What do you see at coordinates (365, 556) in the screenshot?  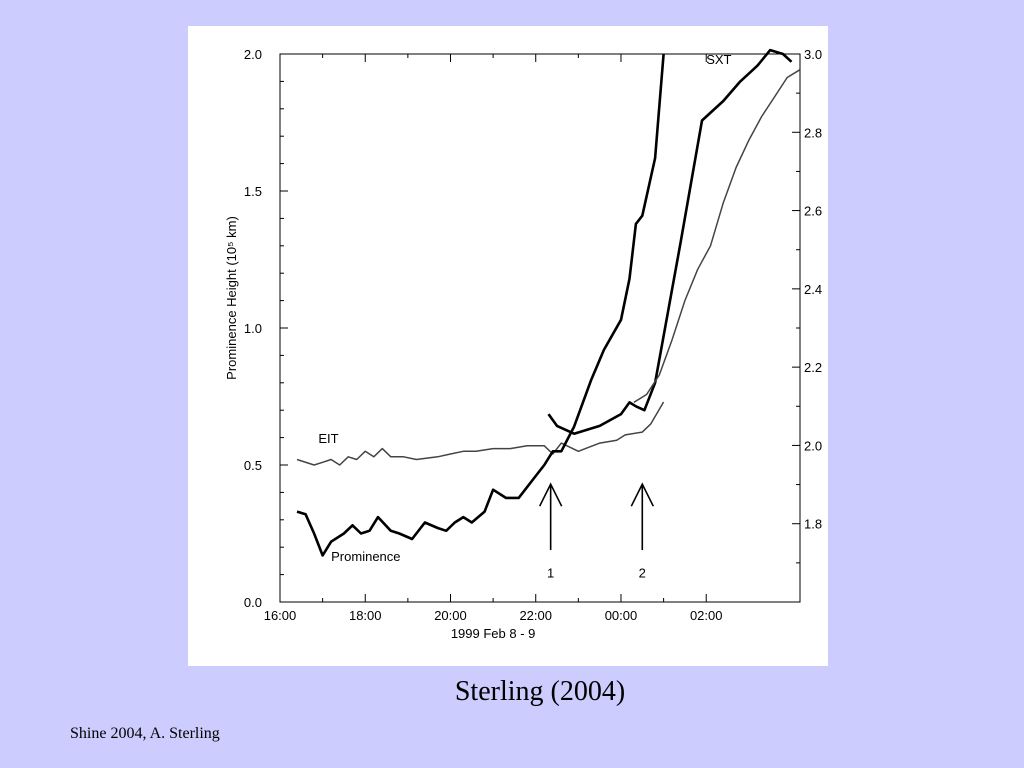 I see `prominence-series-label: Prominence` at bounding box center [365, 556].